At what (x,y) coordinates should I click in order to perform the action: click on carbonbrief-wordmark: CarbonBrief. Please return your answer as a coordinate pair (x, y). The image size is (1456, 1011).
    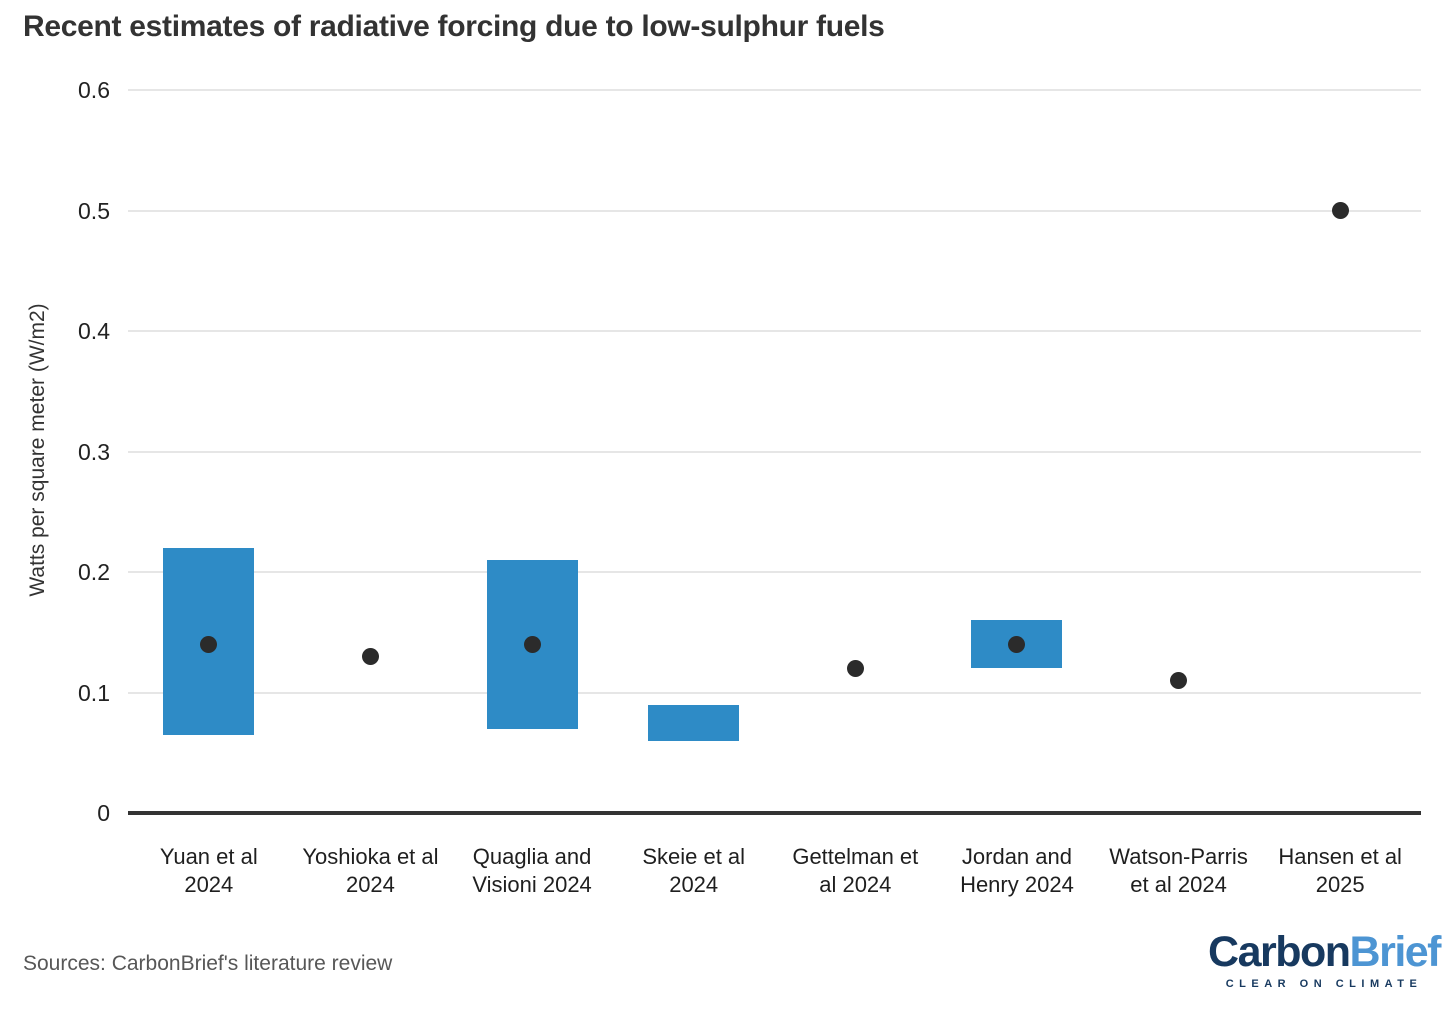
    Looking at the image, I should click on (1325, 952).